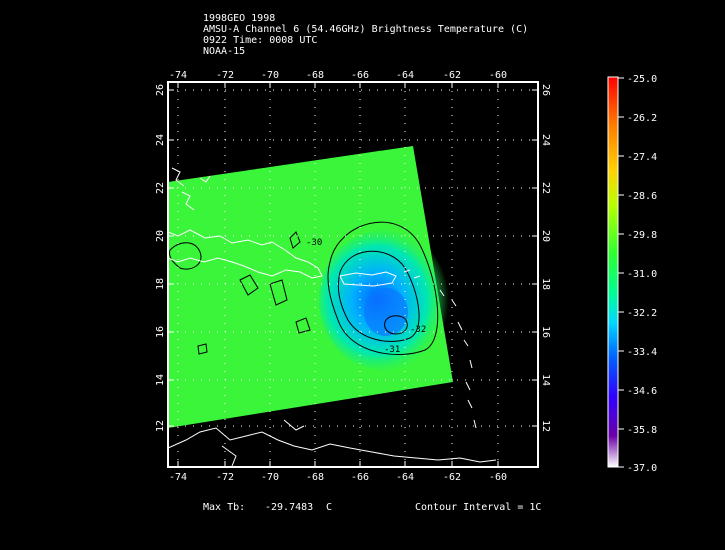 The image size is (725, 550). I want to click on coldest-spot, so click(386, 312).